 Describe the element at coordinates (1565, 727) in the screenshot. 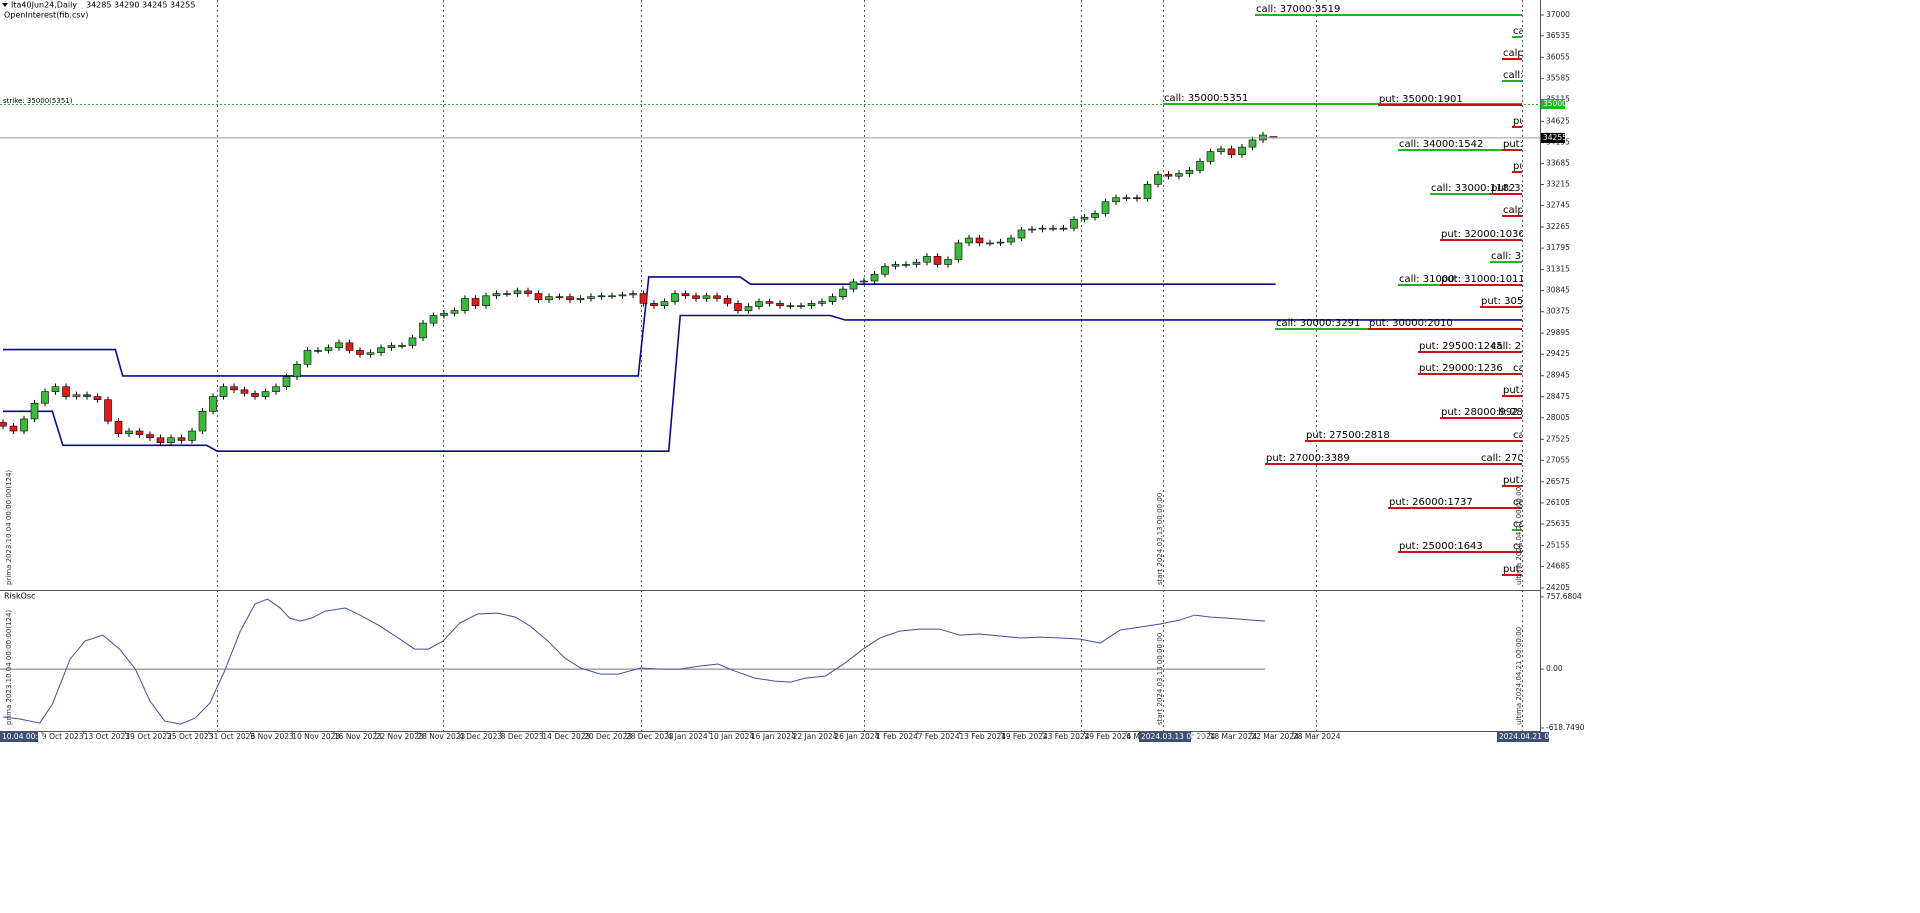

I see `osc-tick-label: -618.7490` at that location.